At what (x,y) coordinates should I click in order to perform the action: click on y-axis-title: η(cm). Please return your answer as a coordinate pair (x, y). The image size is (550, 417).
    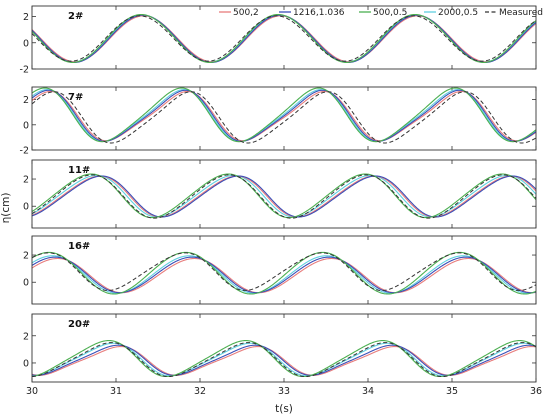
    Looking at the image, I should click on (6, 208).